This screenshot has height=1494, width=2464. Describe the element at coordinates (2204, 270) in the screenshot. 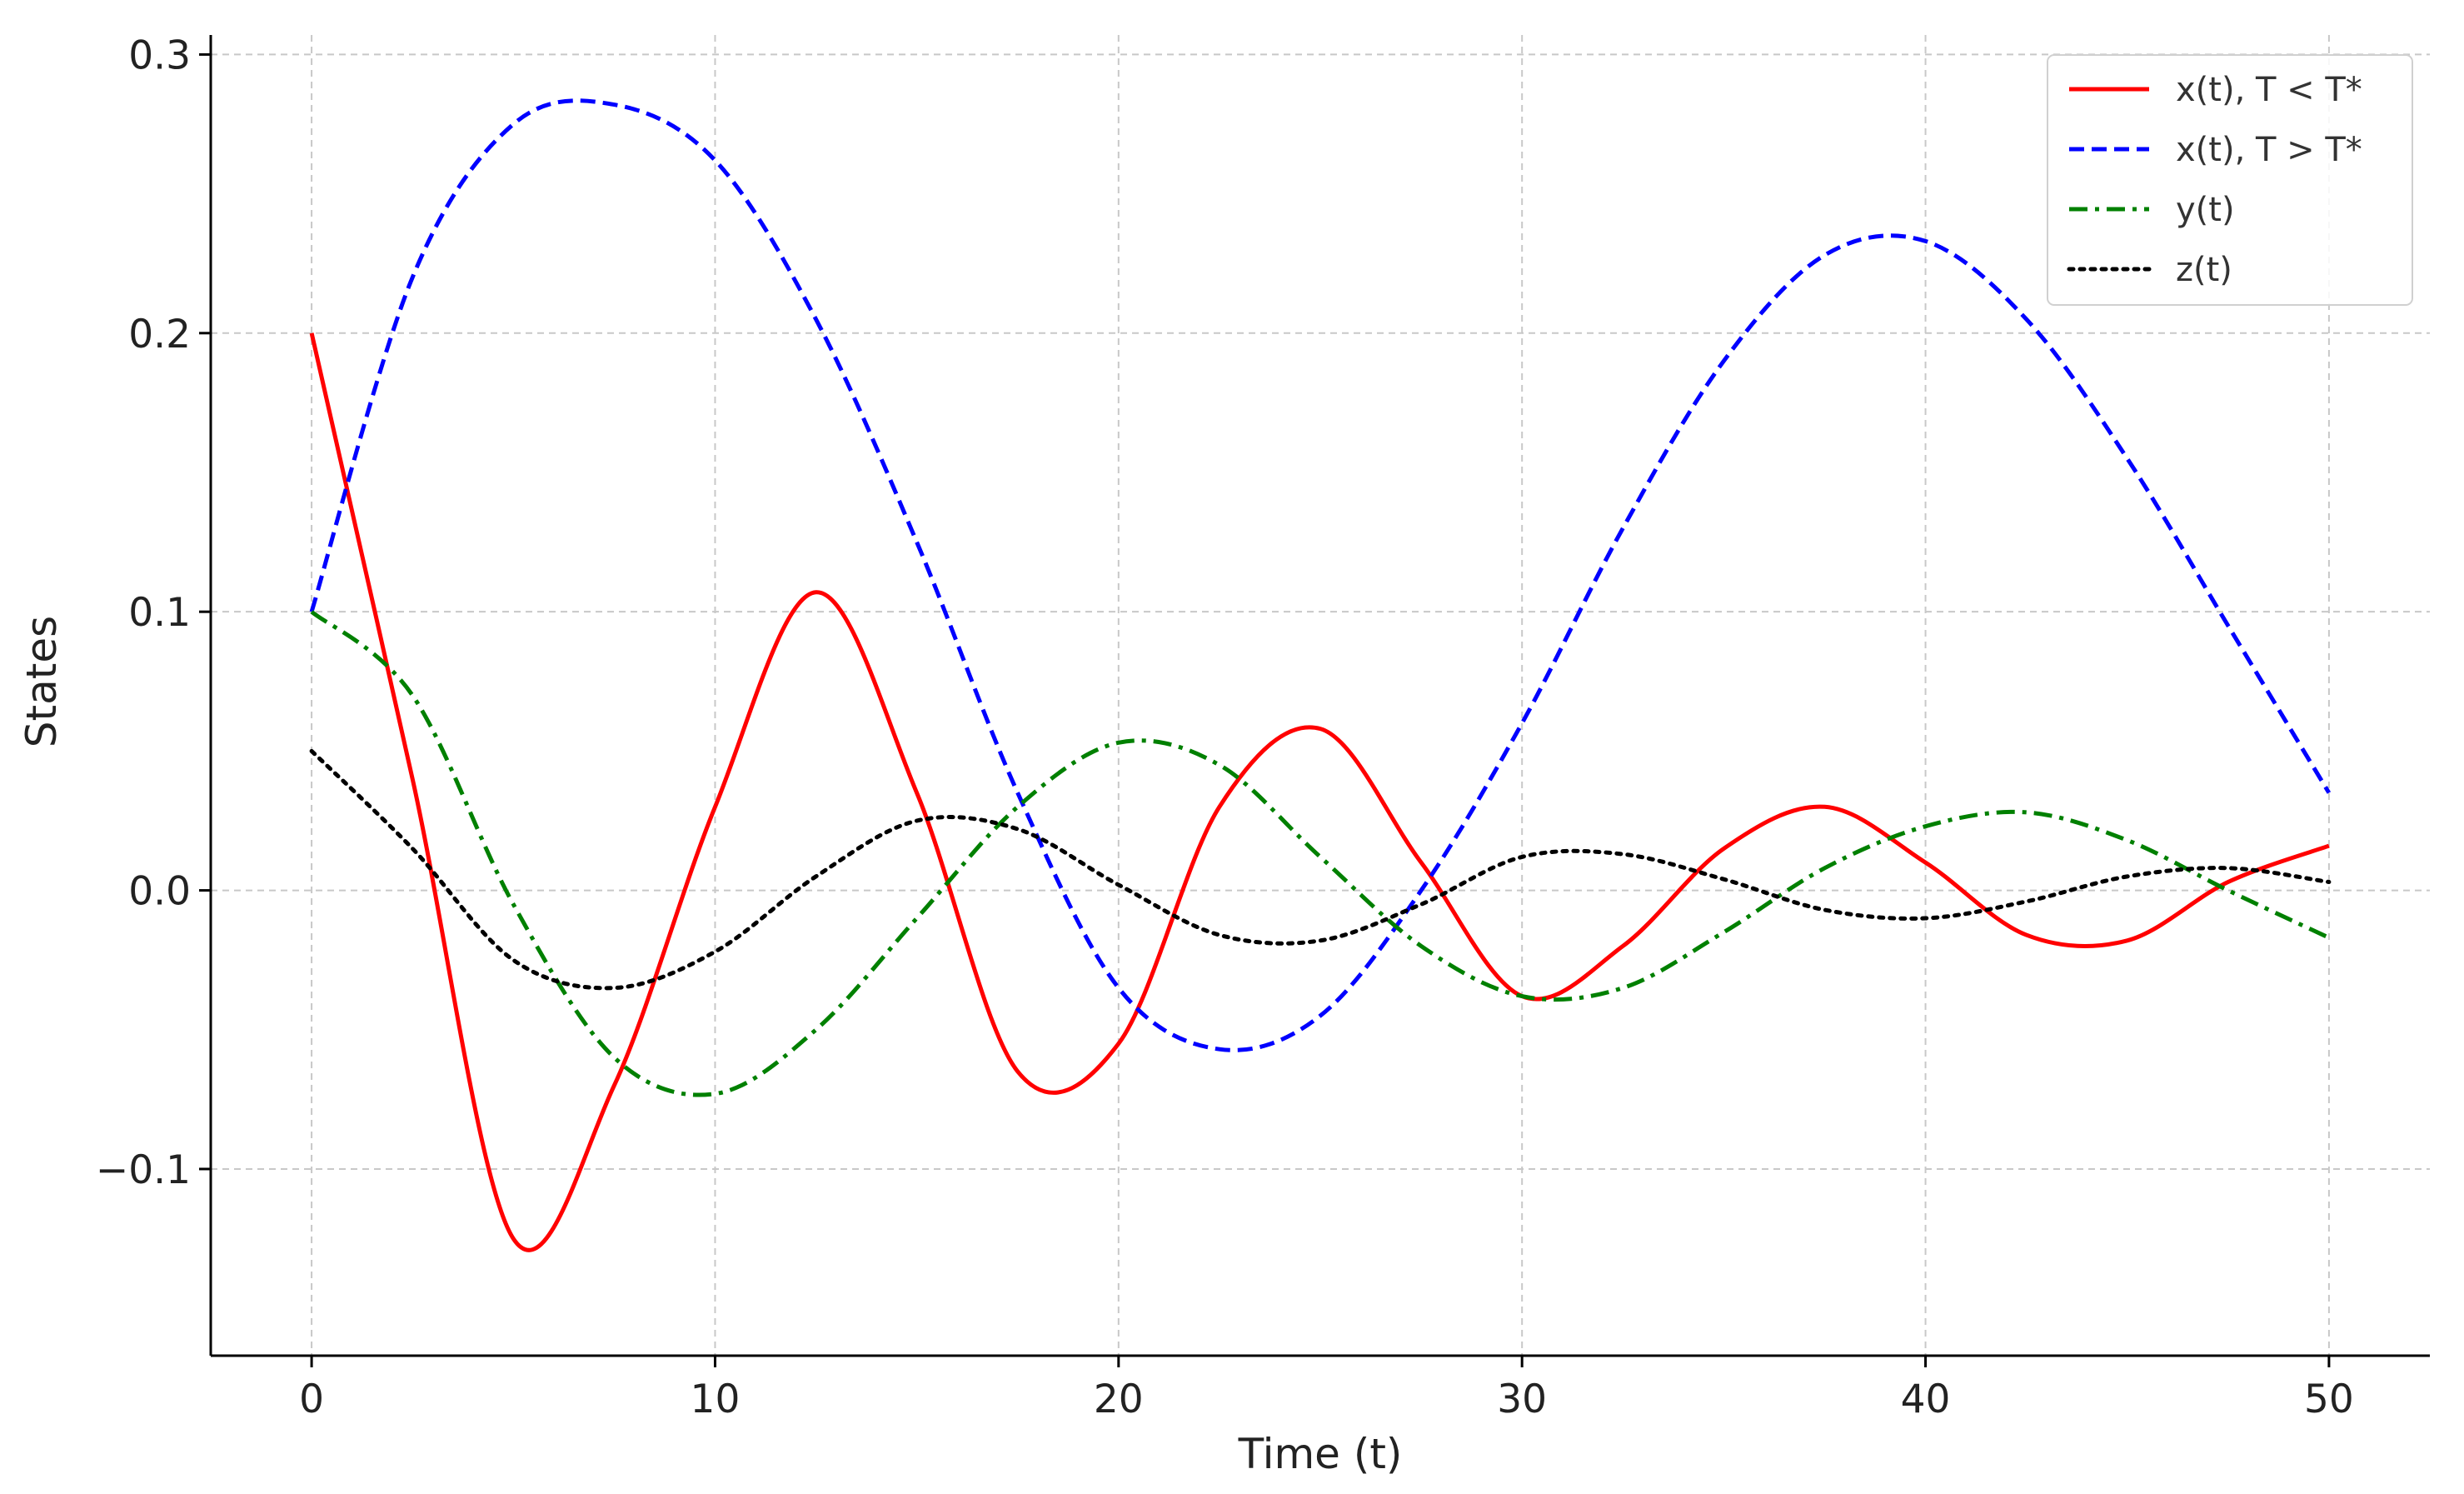

I see `legend-label: z(t)` at that location.